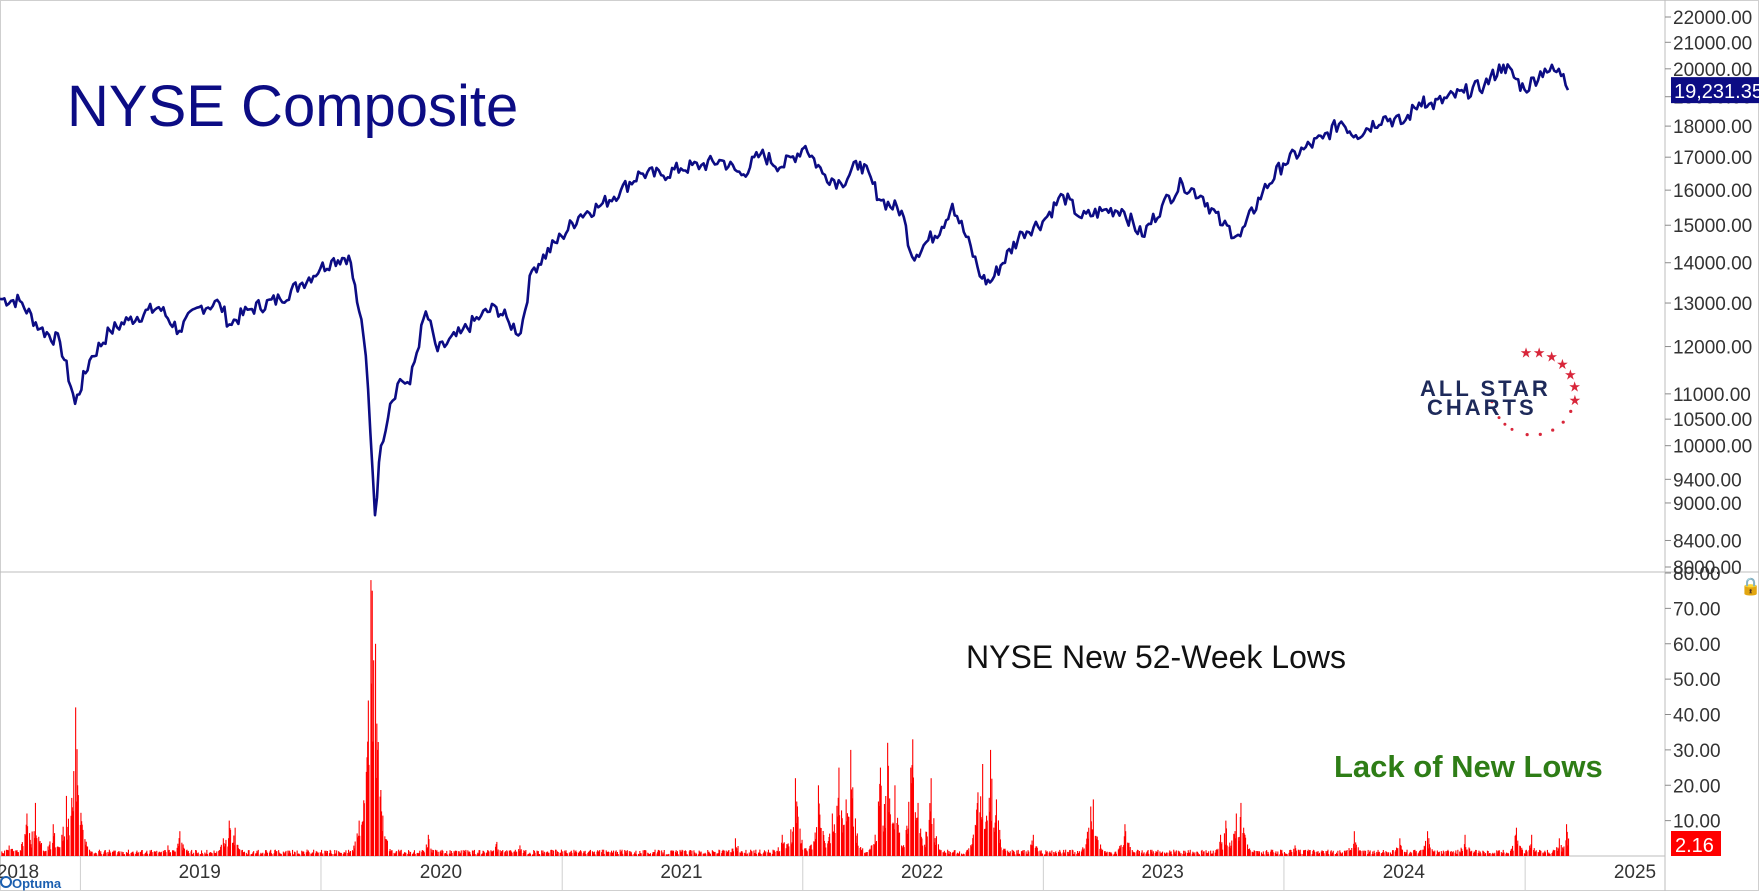  What do you see at coordinates (1540, 434) in the screenshot?
I see `logo-dot` at bounding box center [1540, 434].